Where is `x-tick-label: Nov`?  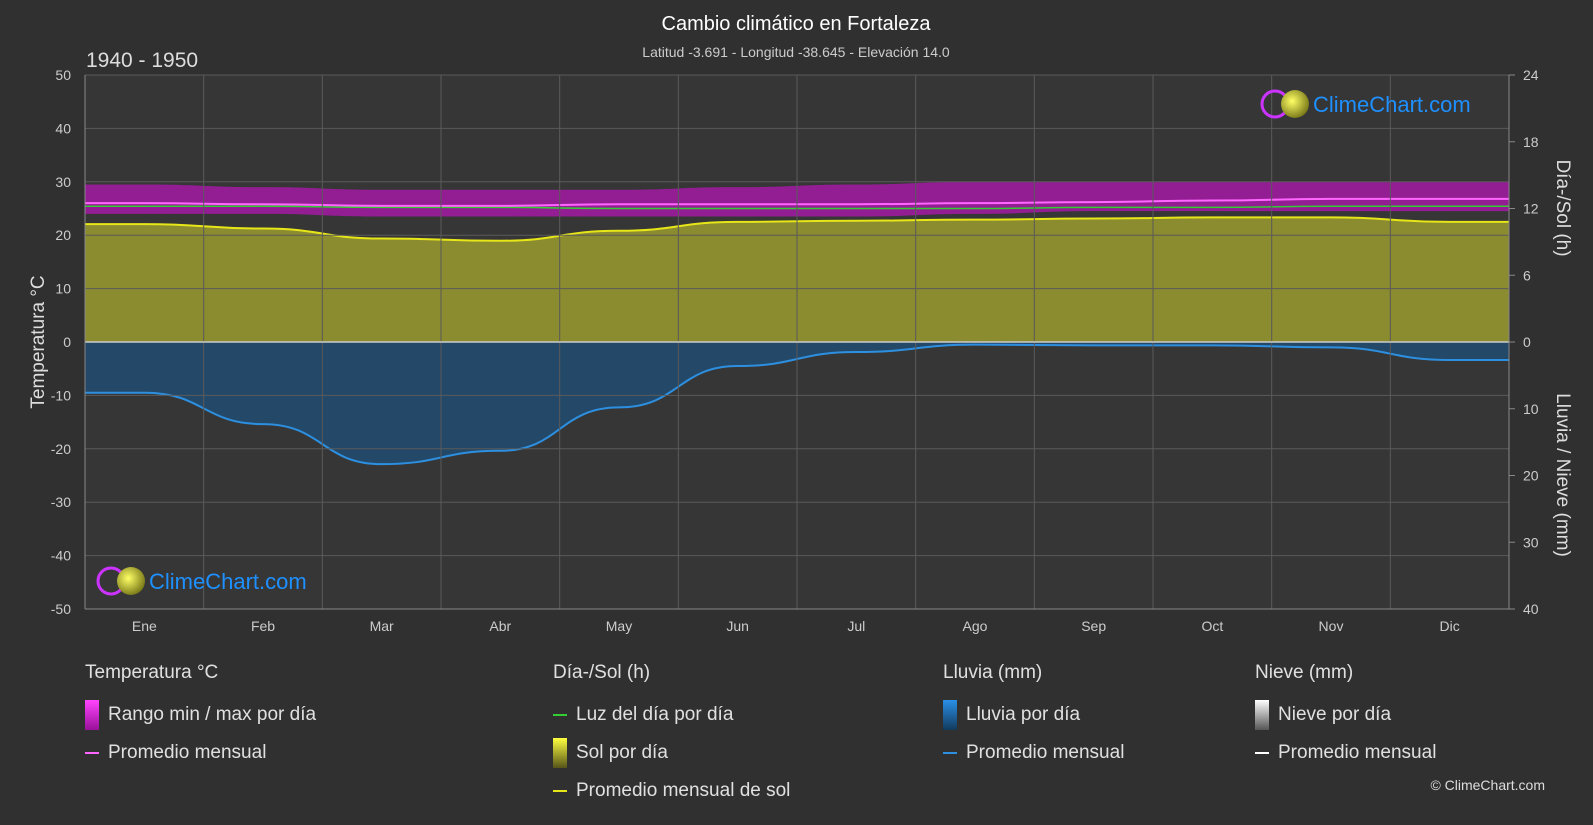
x-tick-label: Nov is located at coordinates (1331, 626).